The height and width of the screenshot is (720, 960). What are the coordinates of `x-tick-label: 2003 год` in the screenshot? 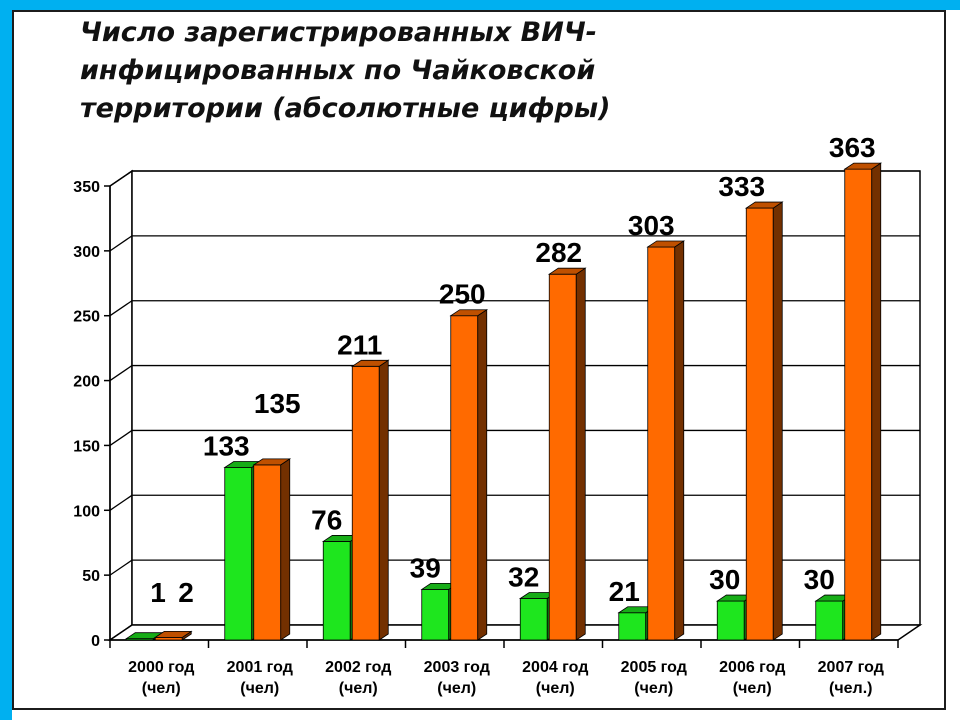 It's located at (457, 667).